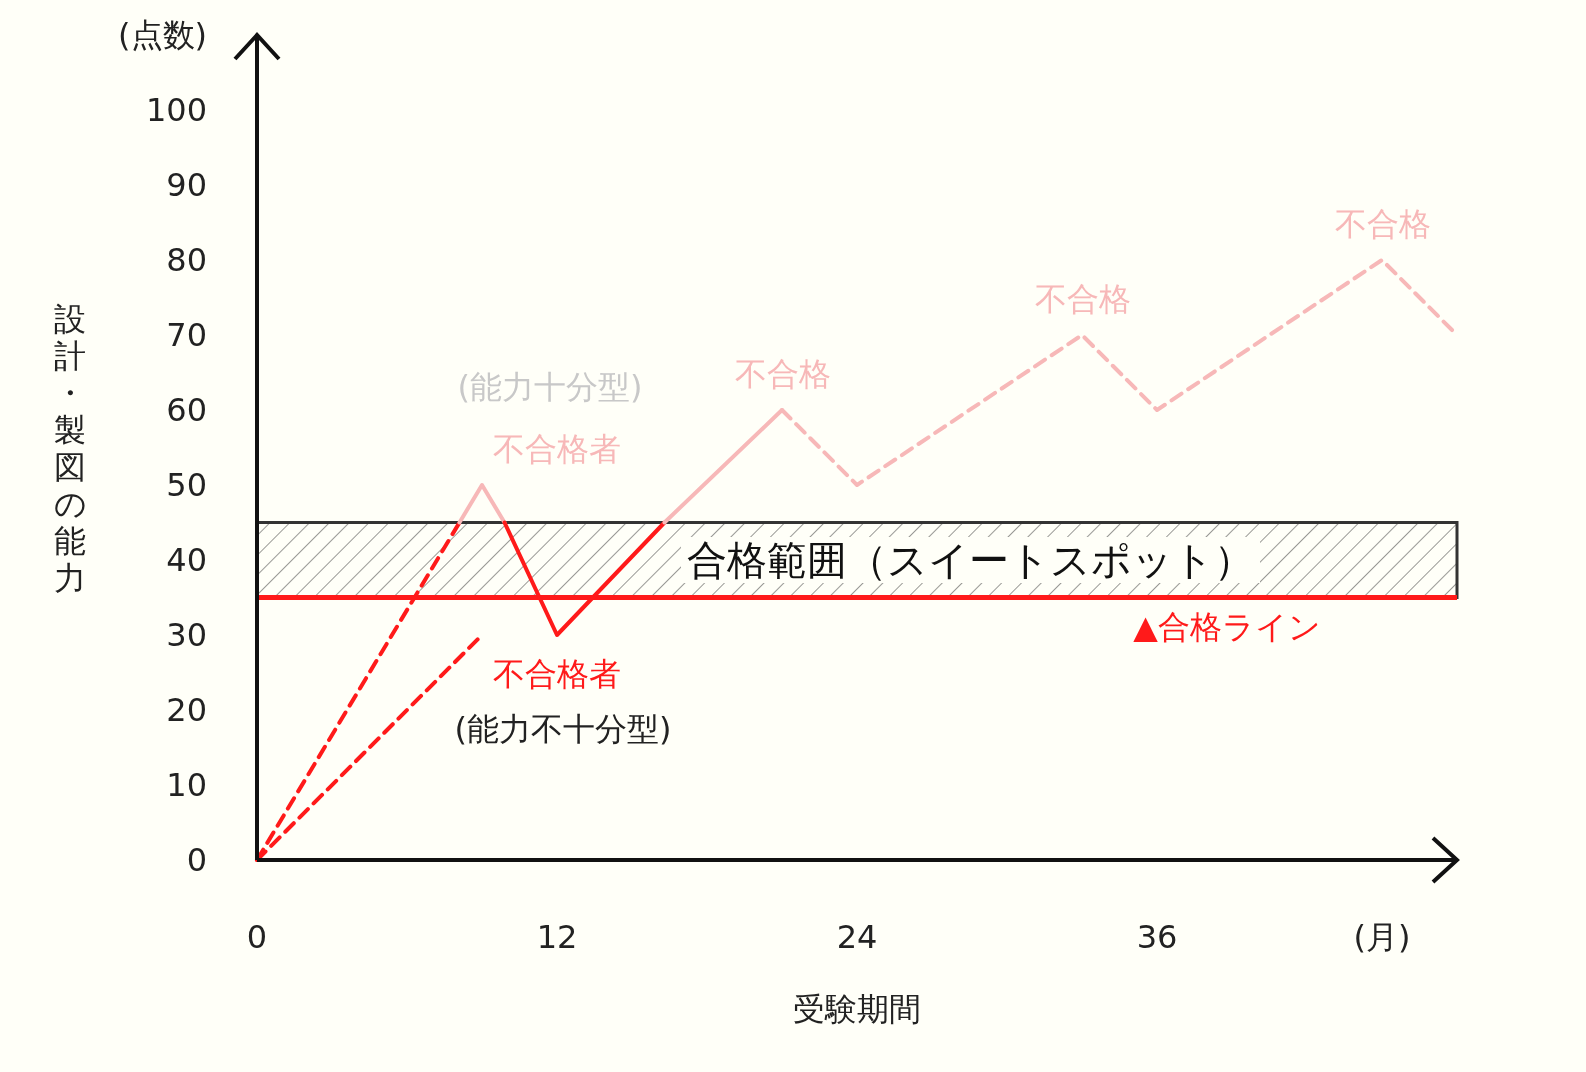 Image resolution: width=1586 pixels, height=1072 pixels. Describe the element at coordinates (186, 335) in the screenshot. I see `y-tick-label: 70` at that location.